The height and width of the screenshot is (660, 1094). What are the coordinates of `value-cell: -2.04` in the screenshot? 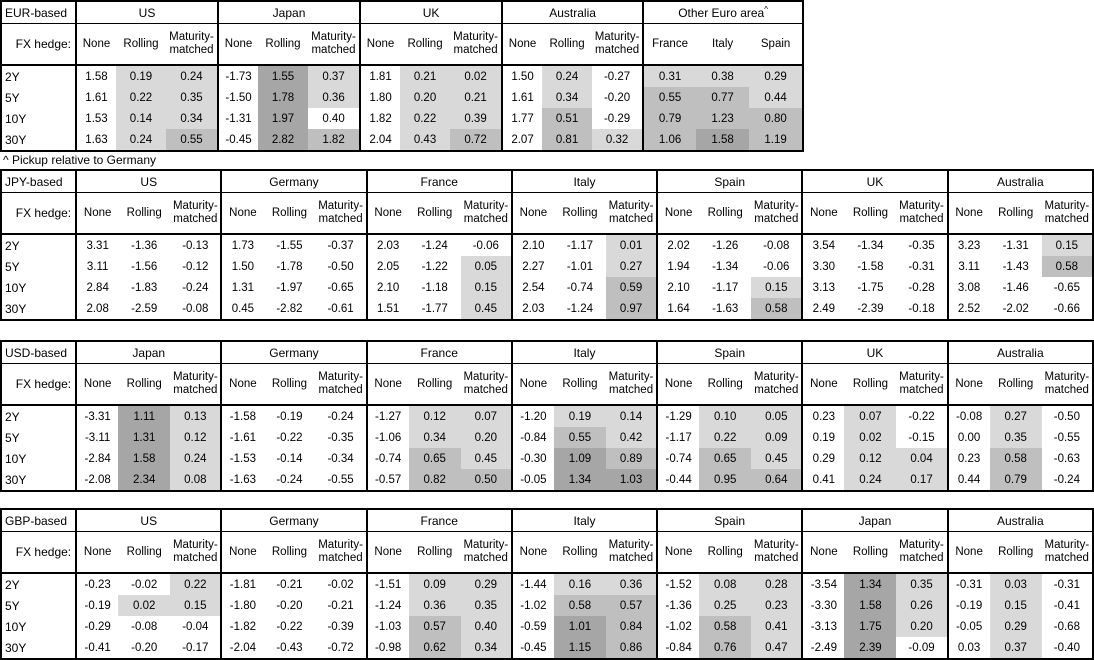 It's located at (242, 648).